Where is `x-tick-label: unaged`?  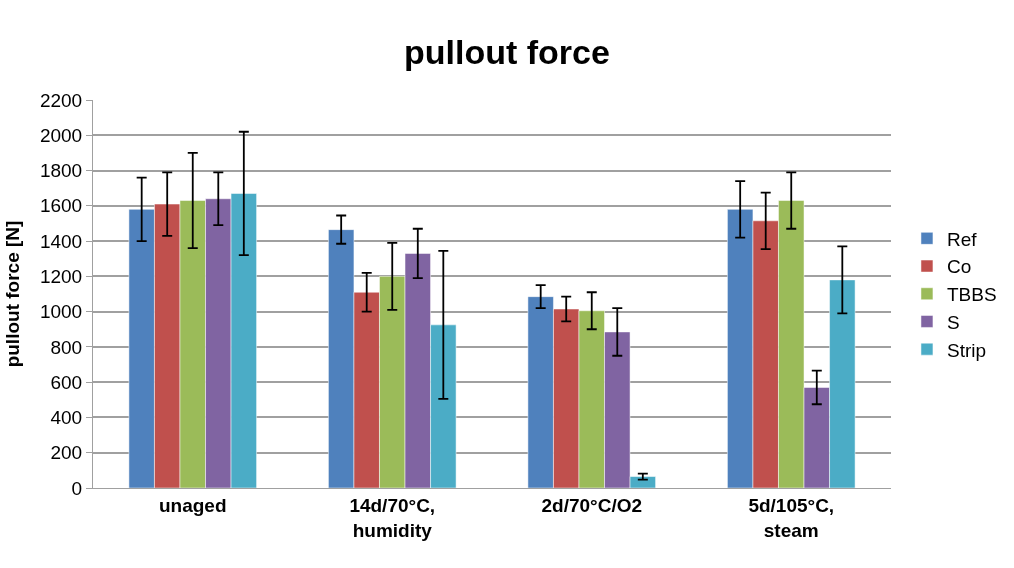 x-tick-label: unaged is located at coordinates (192, 505).